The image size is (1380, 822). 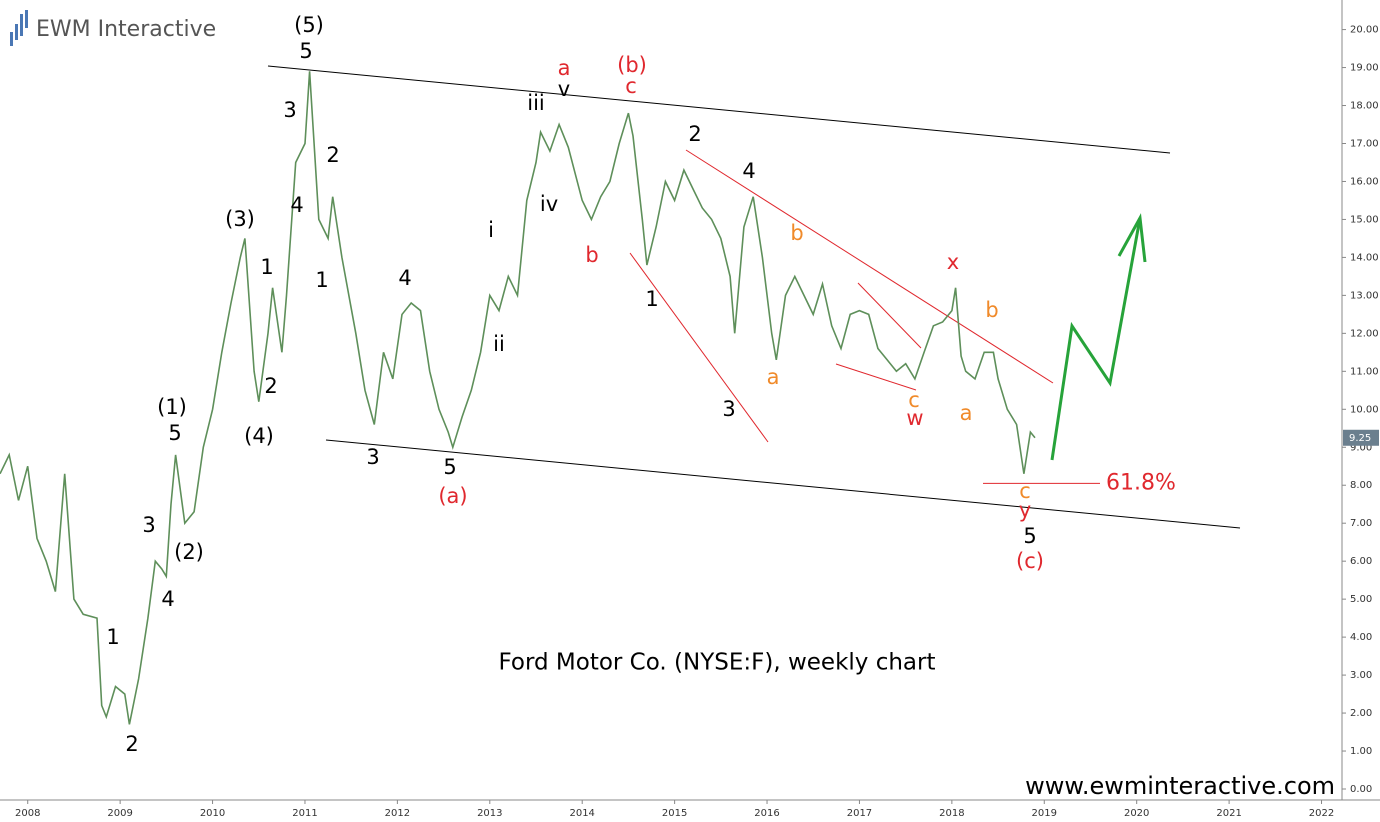 I want to click on x-tick-label: 2010, so click(x=212, y=813).